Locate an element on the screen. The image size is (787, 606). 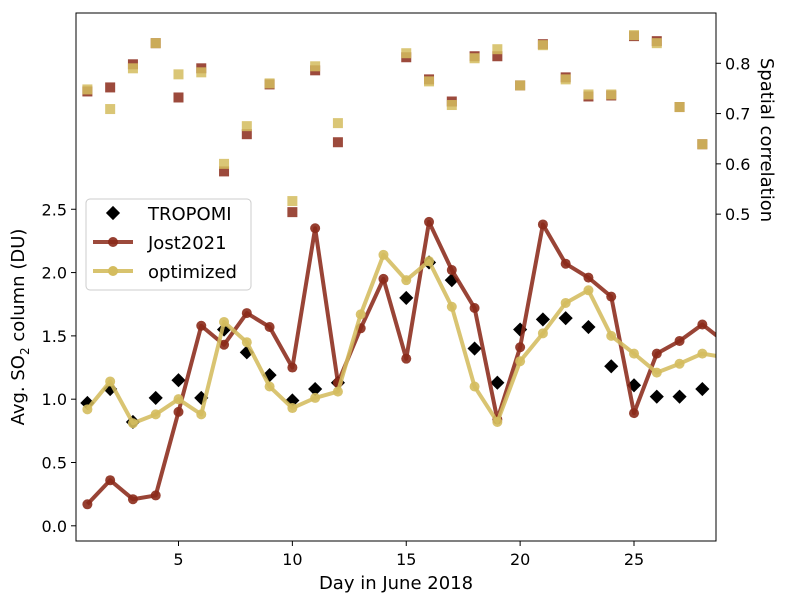
legend: TROPOMI Jost2021 optimized is located at coordinates (168, 244).